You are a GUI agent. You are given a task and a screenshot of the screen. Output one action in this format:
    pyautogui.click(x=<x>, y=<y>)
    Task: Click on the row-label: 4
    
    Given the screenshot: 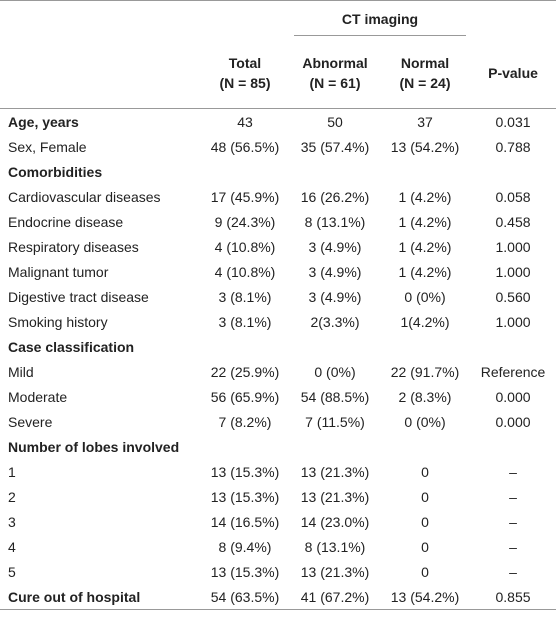 What is the action you would take?
    pyautogui.click(x=12, y=546)
    